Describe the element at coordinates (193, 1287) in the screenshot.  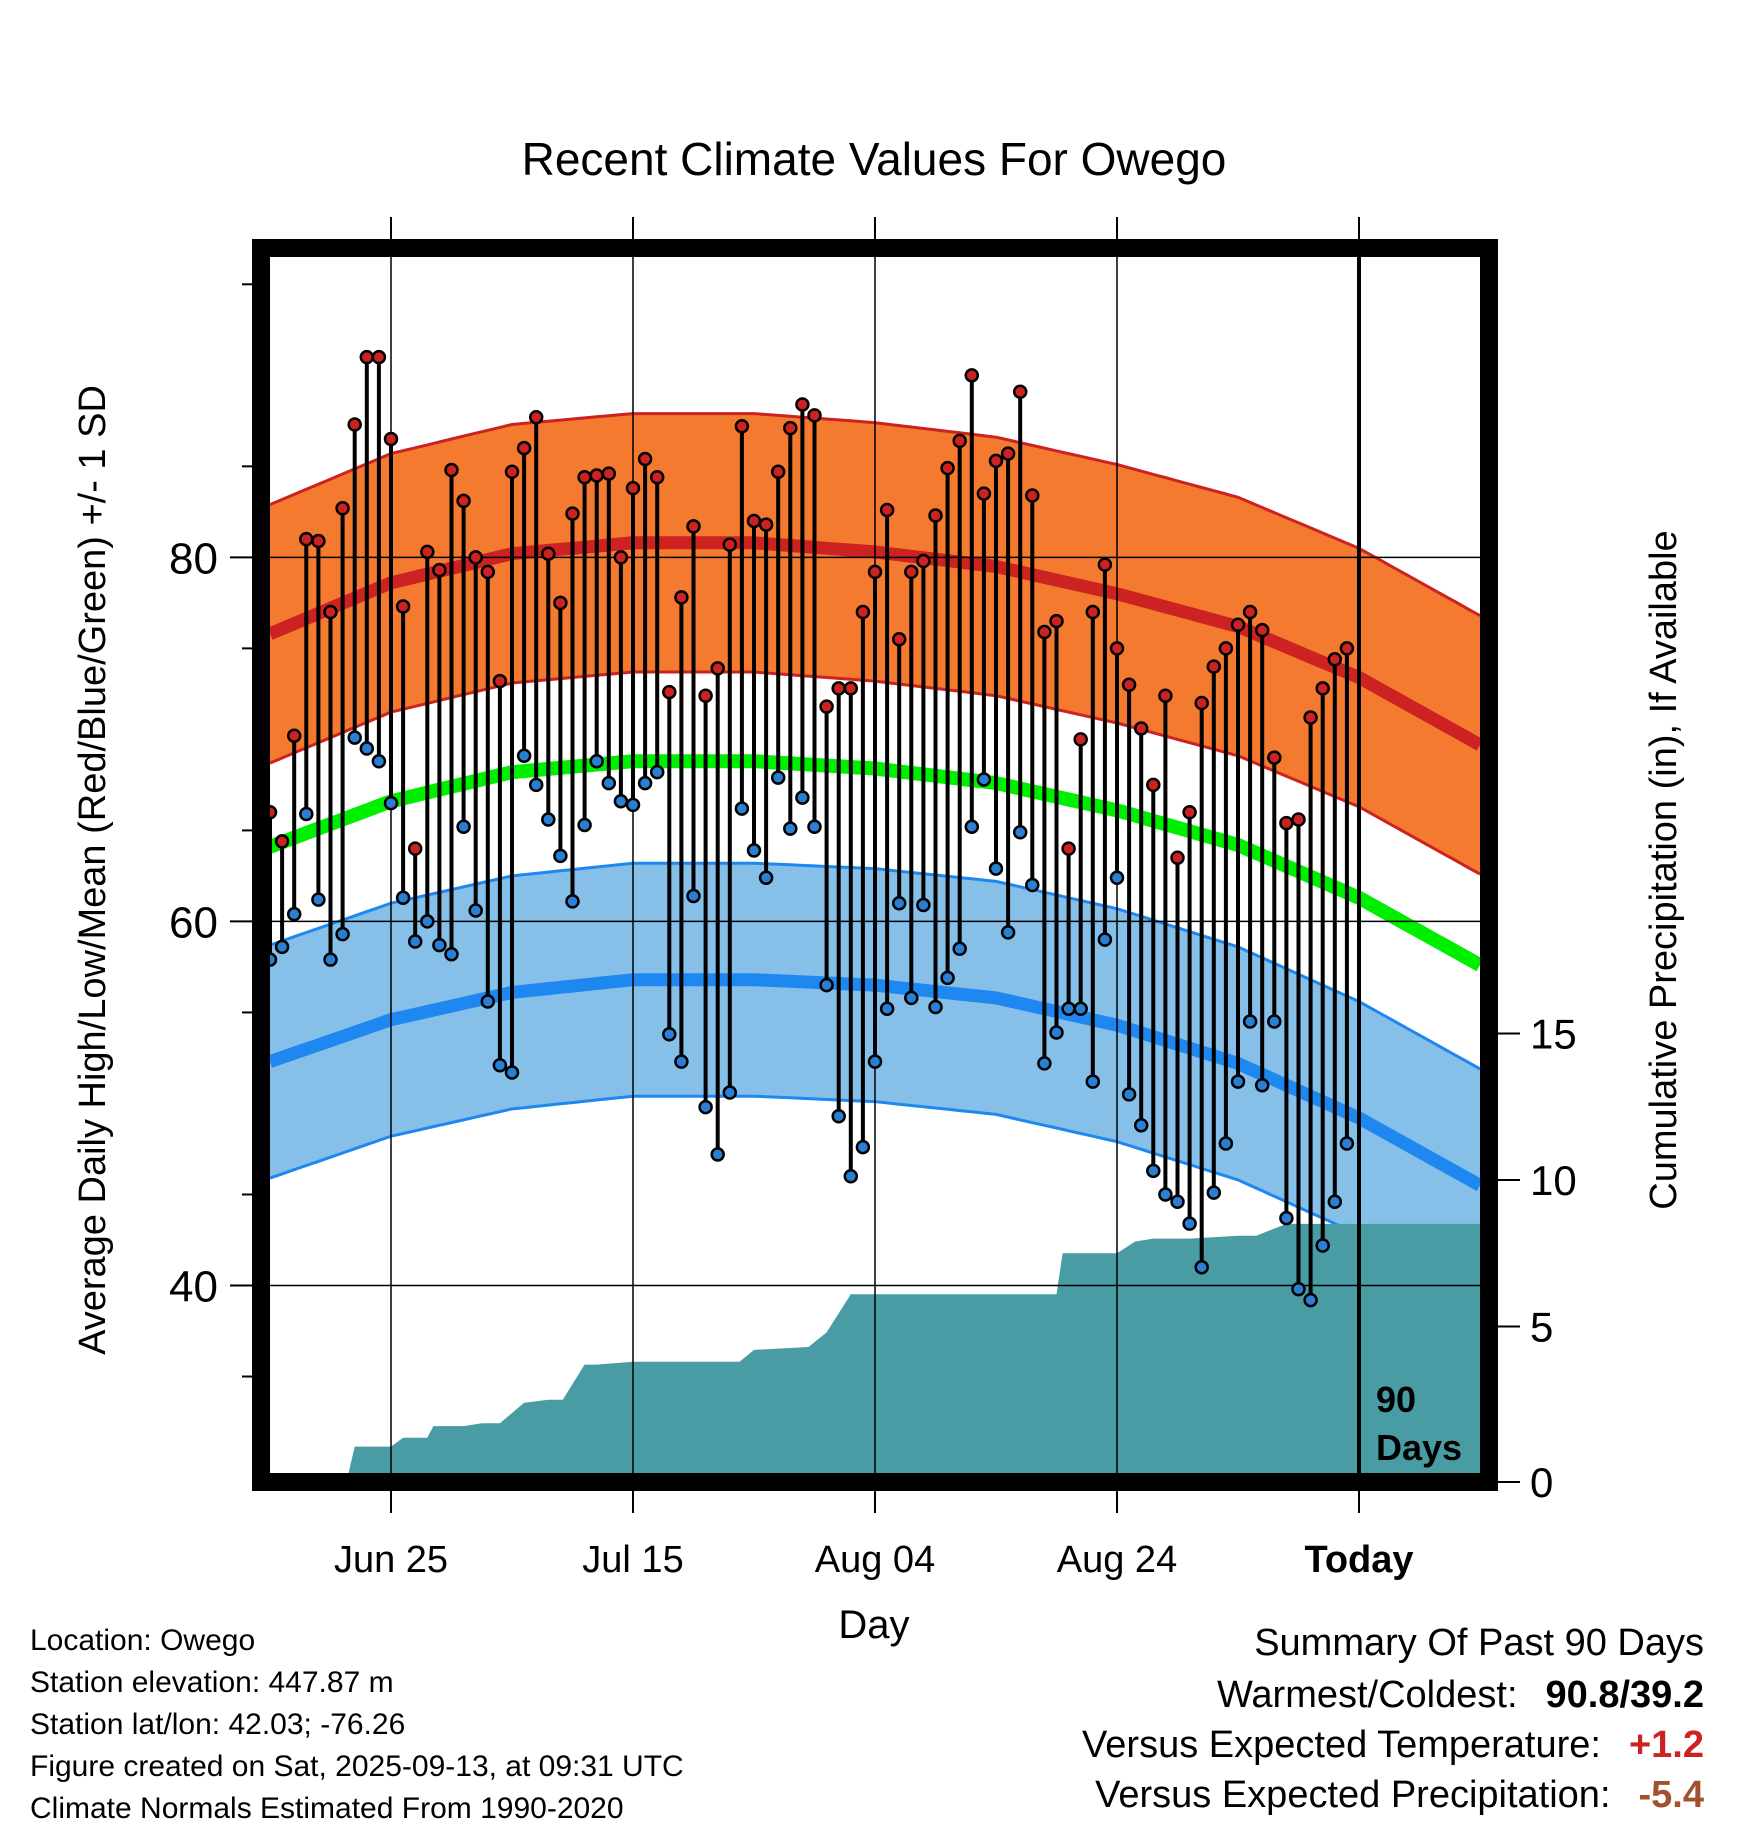
I see `y-tick-label: 40` at that location.